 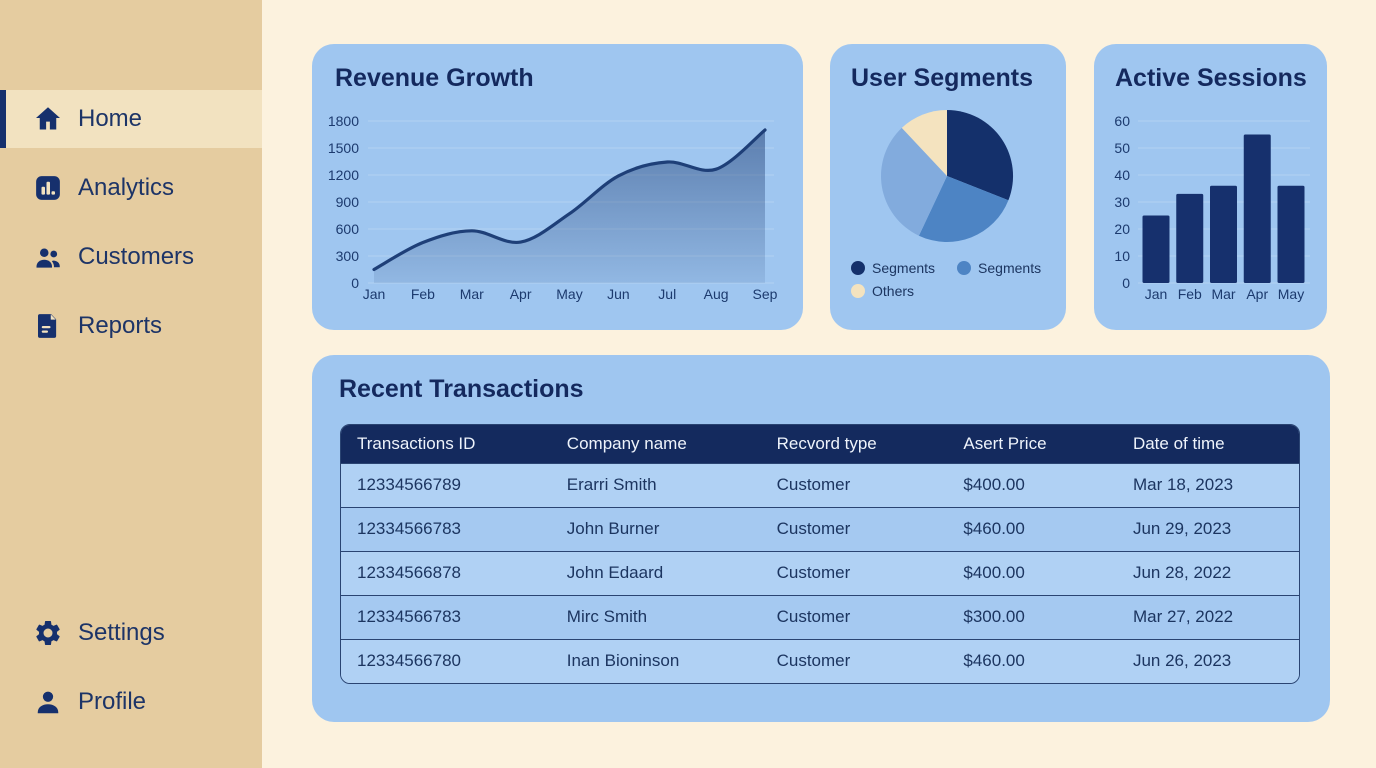 I want to click on legend-label: Segments, so click(x=904, y=268).